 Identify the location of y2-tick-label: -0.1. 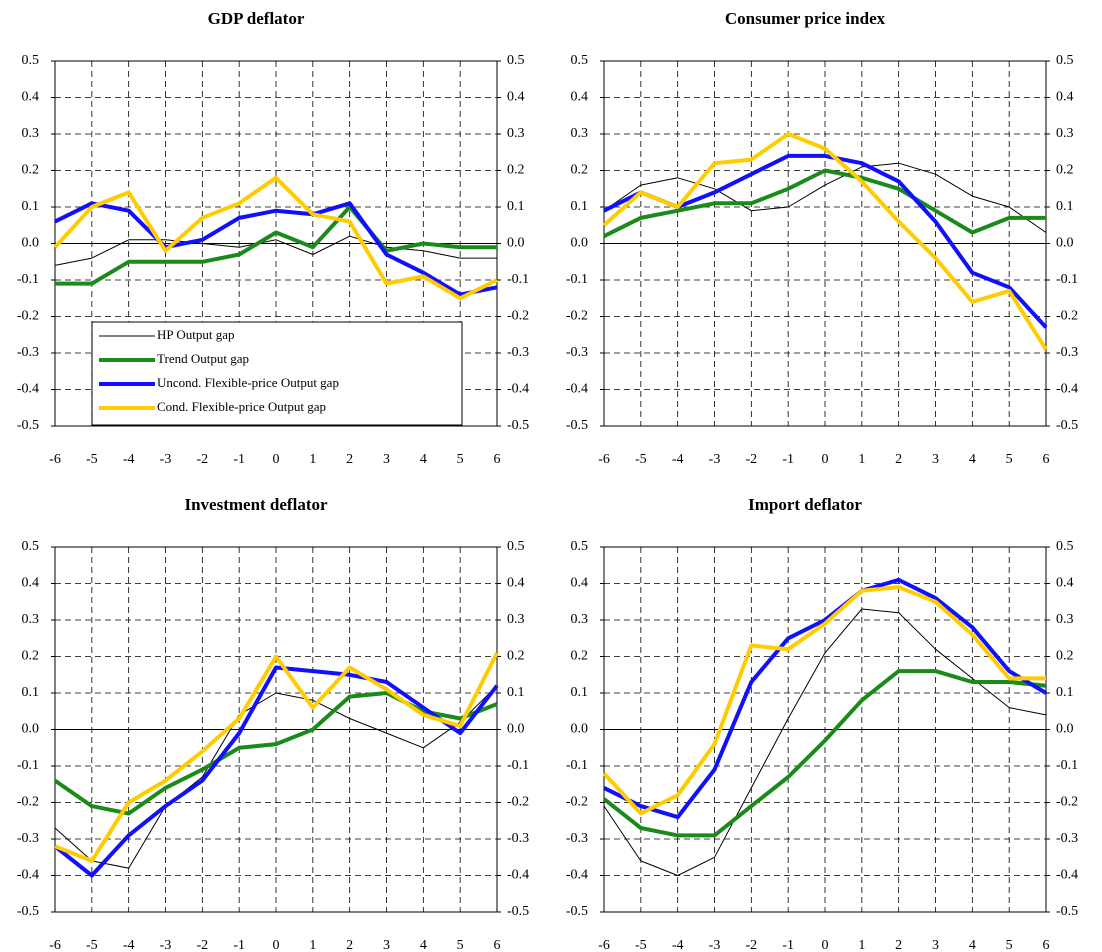
(1067, 765).